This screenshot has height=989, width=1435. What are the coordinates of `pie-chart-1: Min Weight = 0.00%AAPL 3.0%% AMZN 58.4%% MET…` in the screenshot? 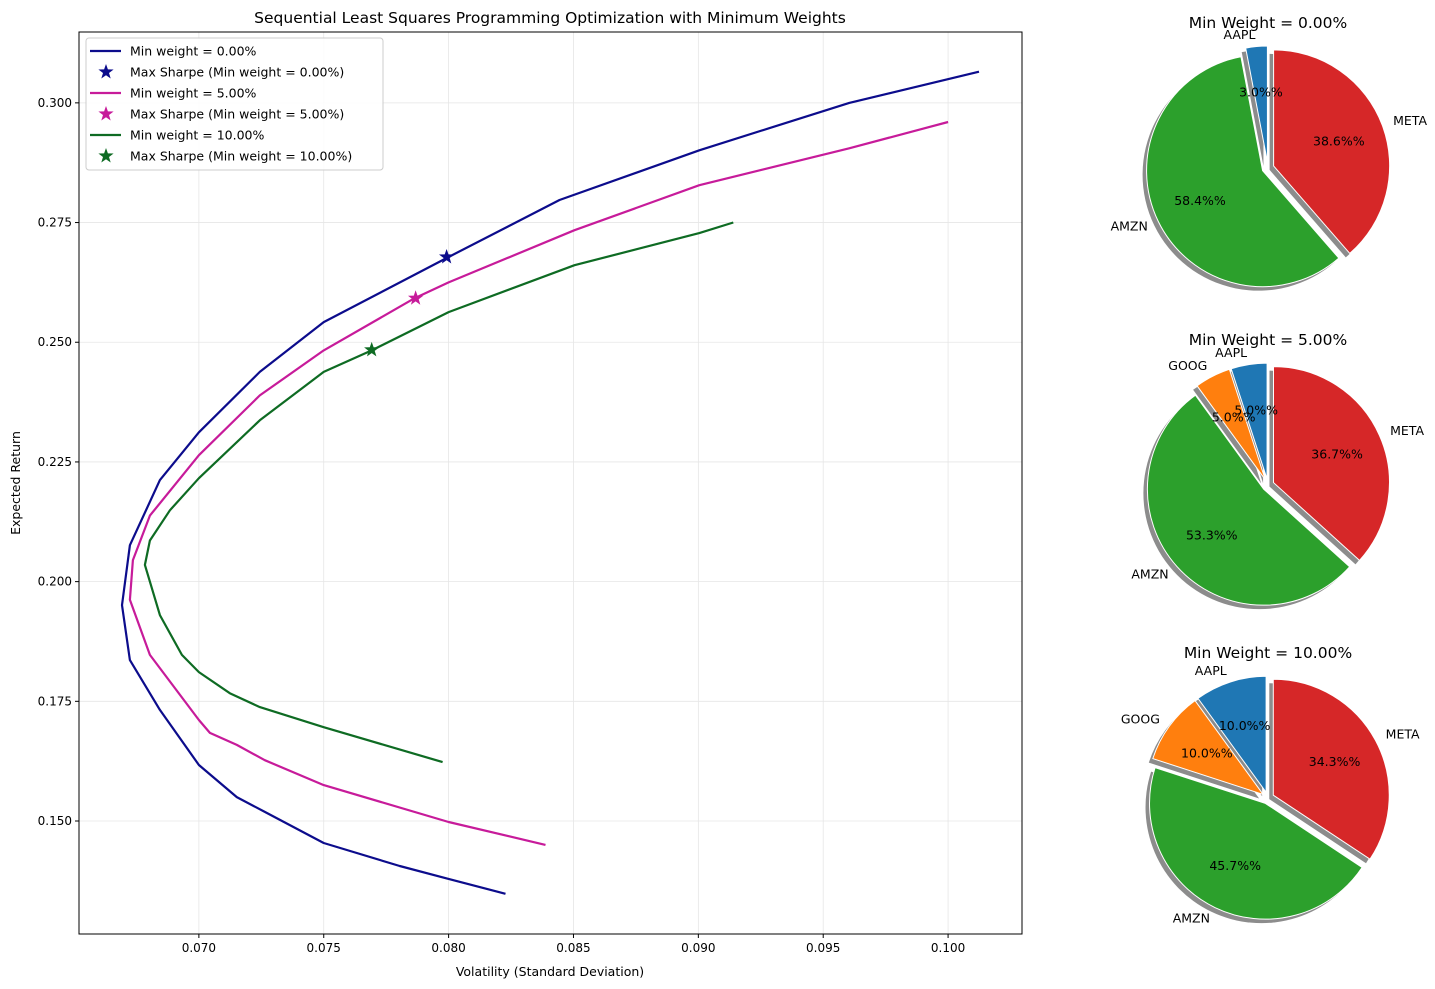 It's located at (1269, 152).